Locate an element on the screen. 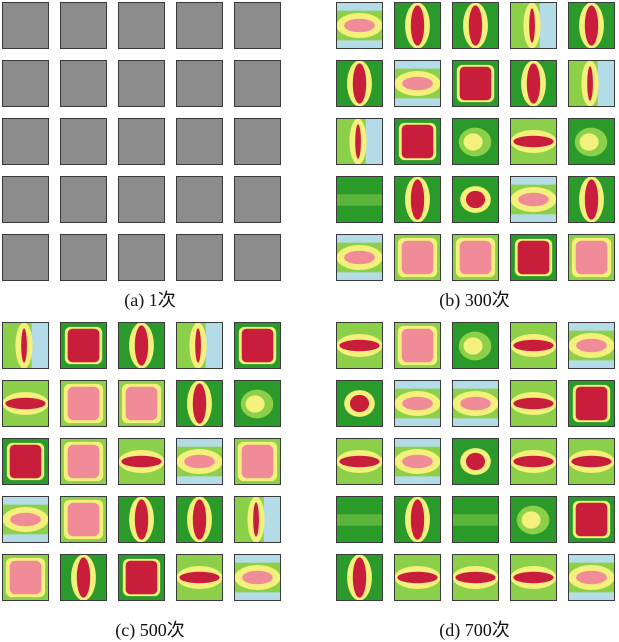 This screenshot has width=619, height=642. caption-b: (b) 300次 is located at coordinates (474, 300).